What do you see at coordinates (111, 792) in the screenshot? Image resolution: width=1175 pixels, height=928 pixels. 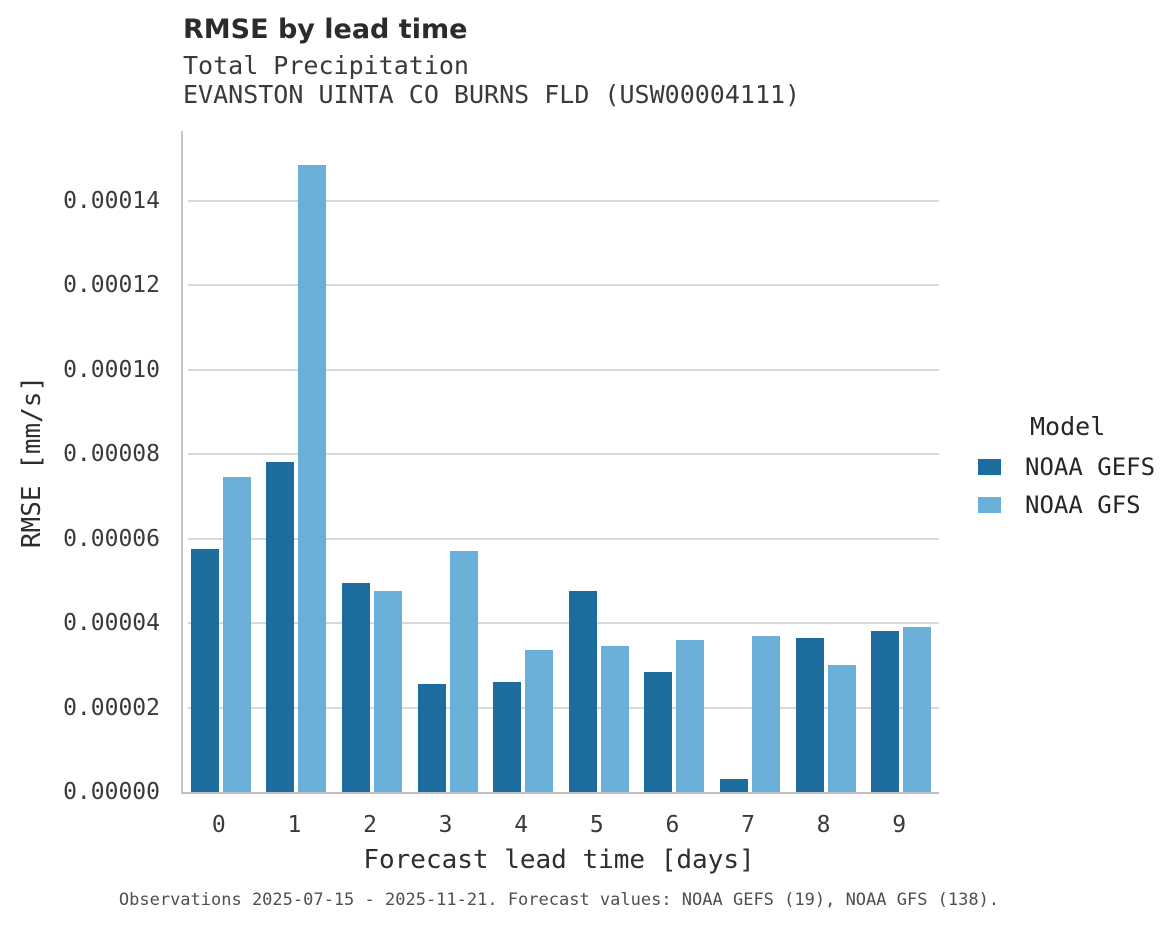 I see `y-tick-label-0.00000: 0.00000` at bounding box center [111, 792].